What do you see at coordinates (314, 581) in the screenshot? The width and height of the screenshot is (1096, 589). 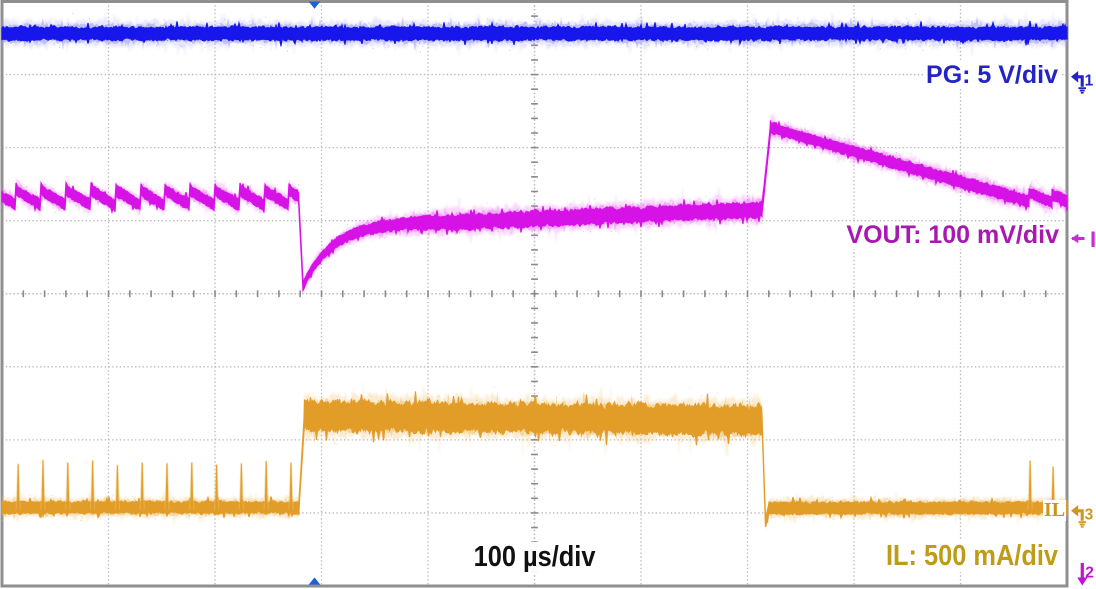 I see `trigger-marker-bottom` at bounding box center [314, 581].